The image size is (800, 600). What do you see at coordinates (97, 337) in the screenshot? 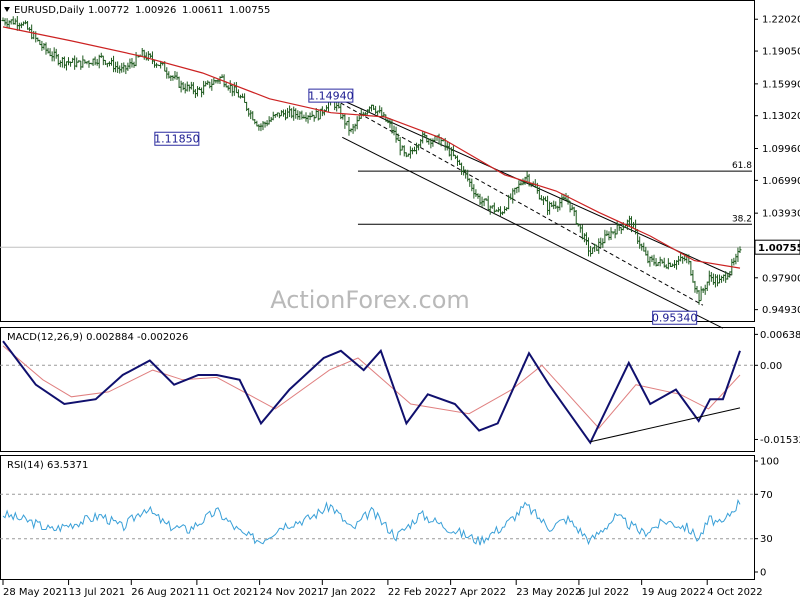
I see `macd-title: MACD(12,26,9) 0.002884 -0.002026` at bounding box center [97, 337].